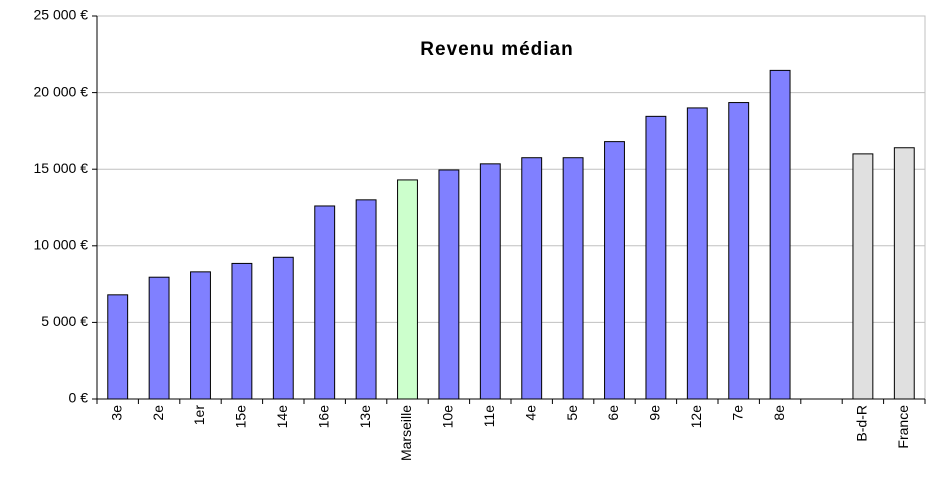 This screenshot has width=932, height=501. Describe the element at coordinates (496, 49) in the screenshot. I see `chart-title: Revenu médian` at that location.